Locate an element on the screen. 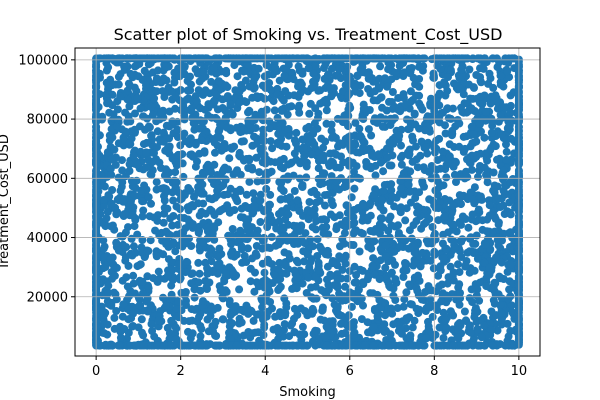 The image size is (600, 400). x-tick-label: 0 is located at coordinates (96, 371).